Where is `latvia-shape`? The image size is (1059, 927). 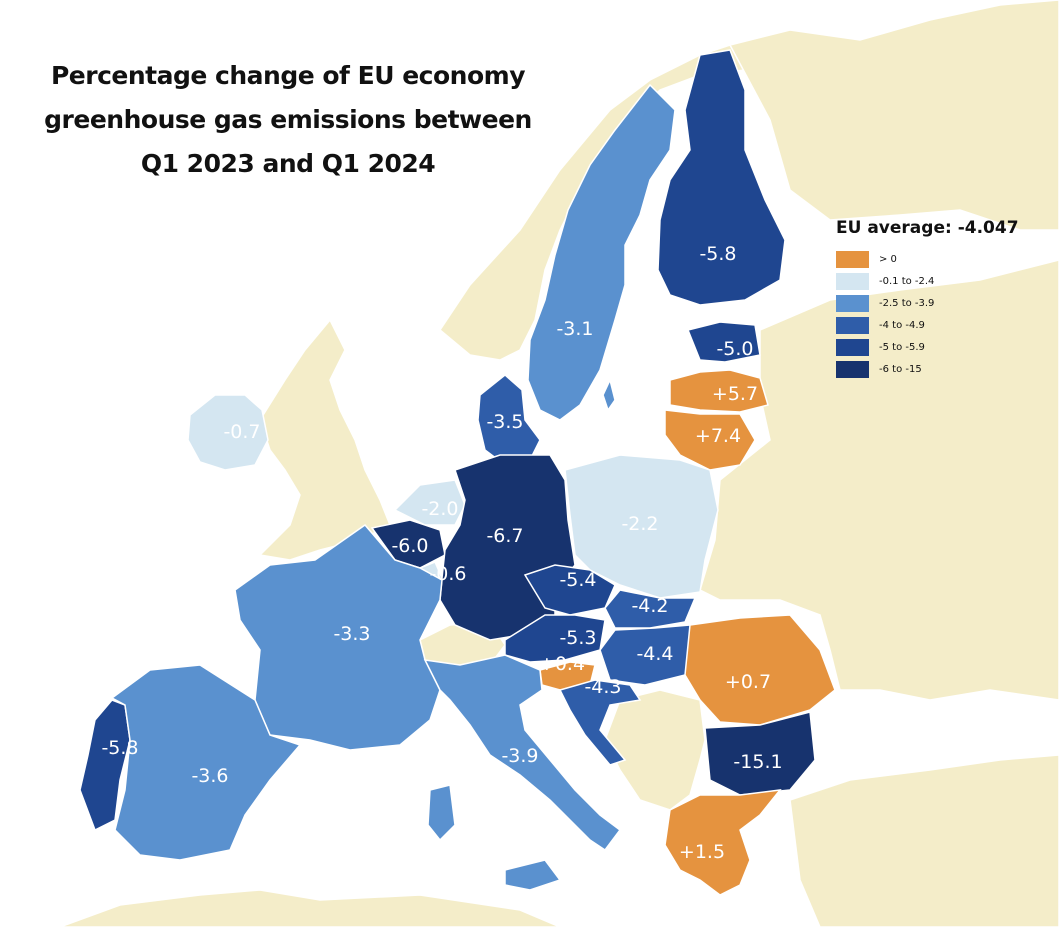 latvia-shape is located at coordinates (719, 391).